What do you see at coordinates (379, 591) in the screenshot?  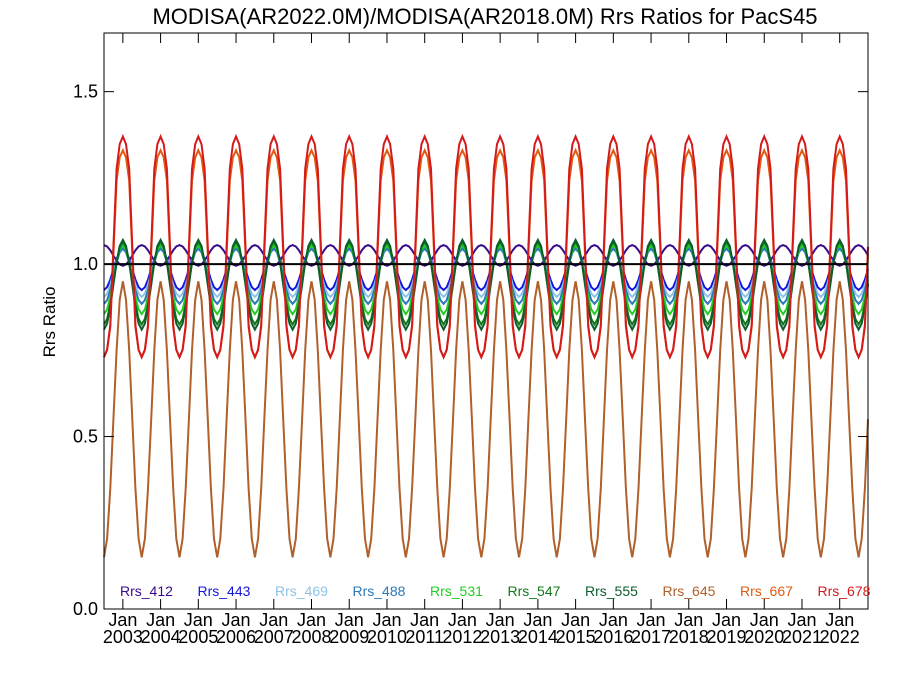 I see `legend-item-rrs-488: Rrs_488` at bounding box center [379, 591].